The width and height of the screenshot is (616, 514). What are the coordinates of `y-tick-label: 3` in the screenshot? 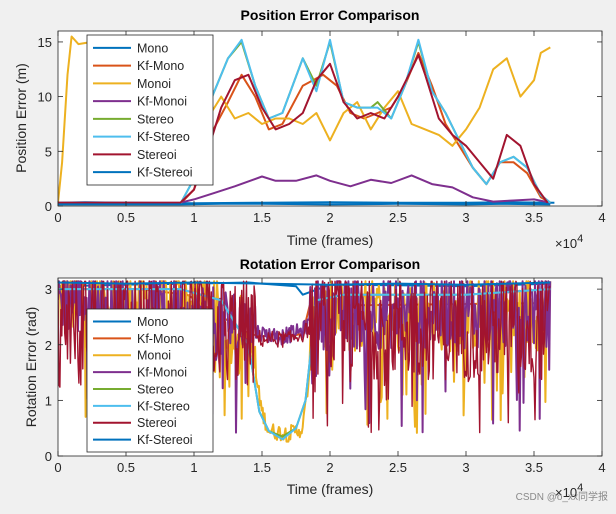 It's located at (48, 289).